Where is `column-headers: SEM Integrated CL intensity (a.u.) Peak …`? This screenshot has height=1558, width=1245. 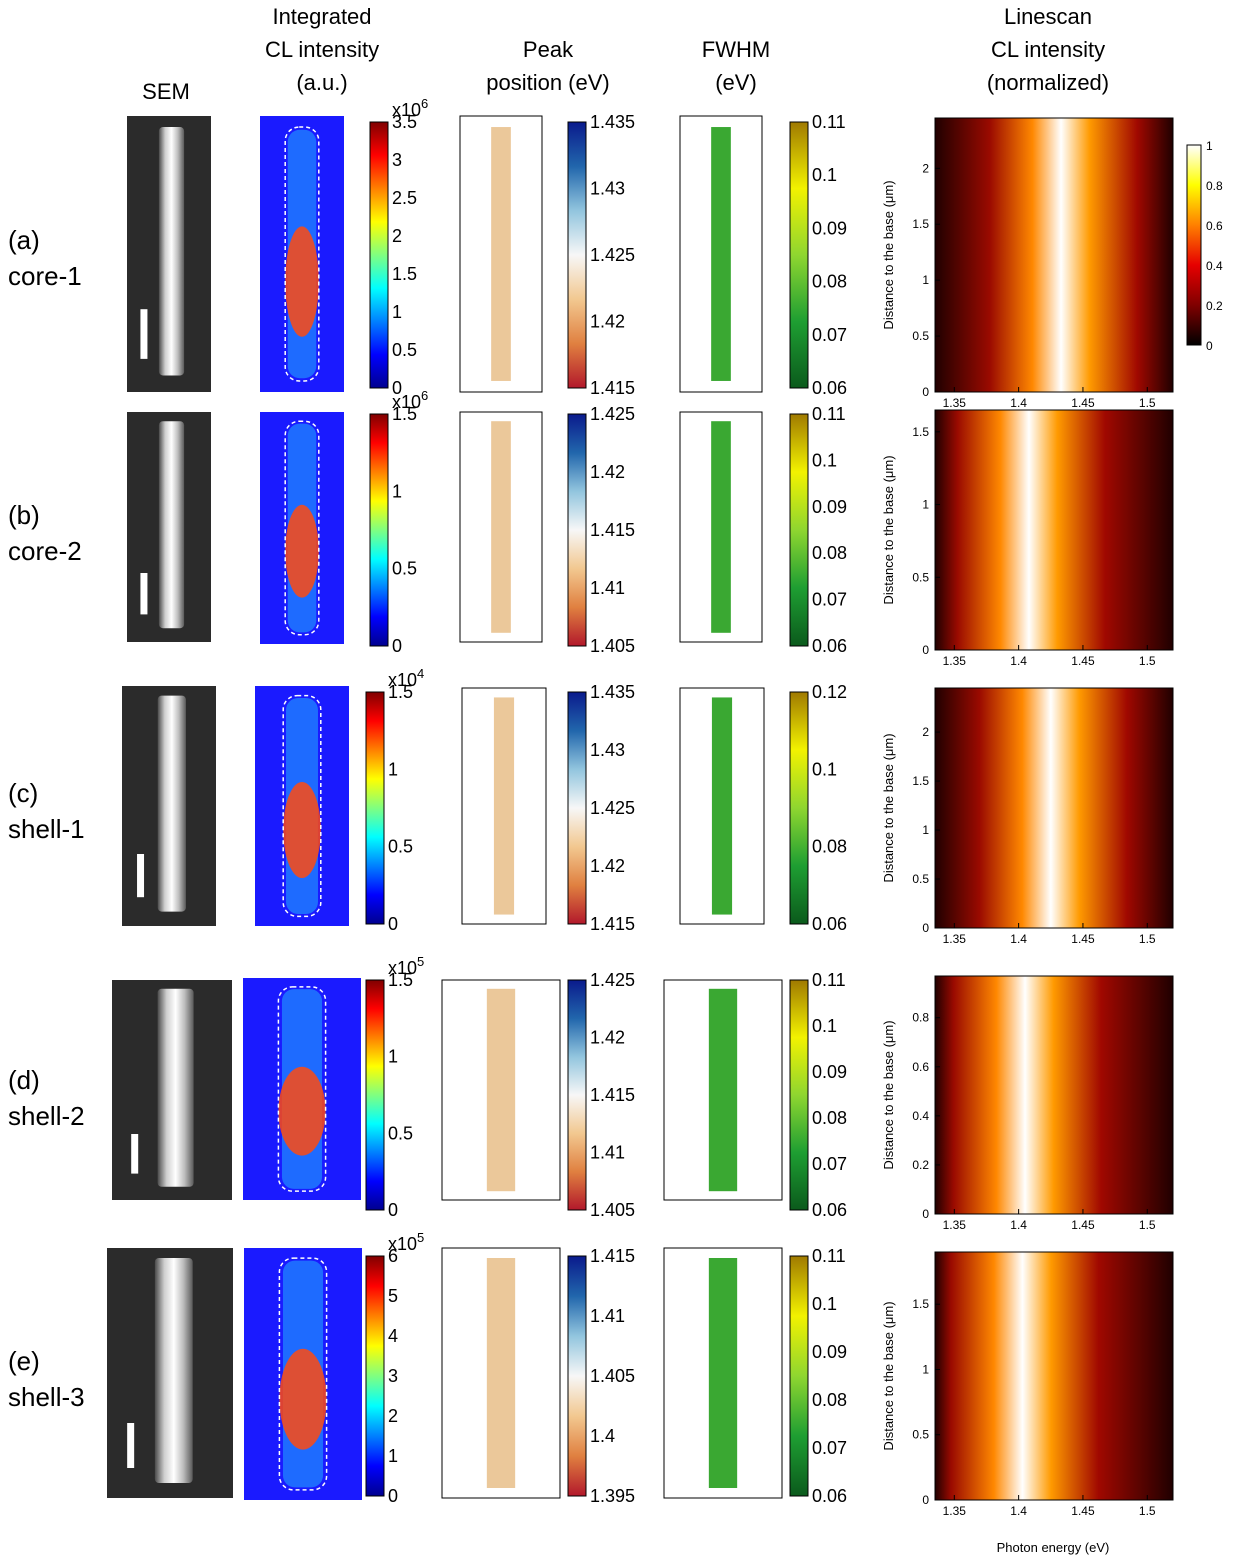 column-headers: SEM Integrated CL intensity (a.u.) Peak … is located at coordinates (625, 54).